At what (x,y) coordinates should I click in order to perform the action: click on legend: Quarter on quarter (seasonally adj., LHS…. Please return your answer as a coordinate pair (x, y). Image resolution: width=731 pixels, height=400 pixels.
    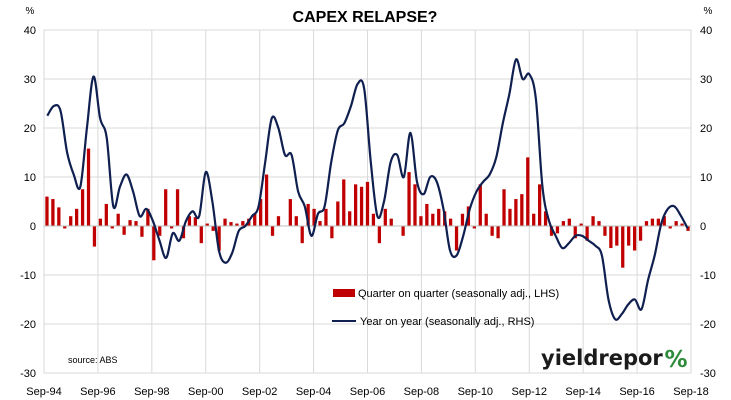
    Looking at the image, I should click on (445, 308).